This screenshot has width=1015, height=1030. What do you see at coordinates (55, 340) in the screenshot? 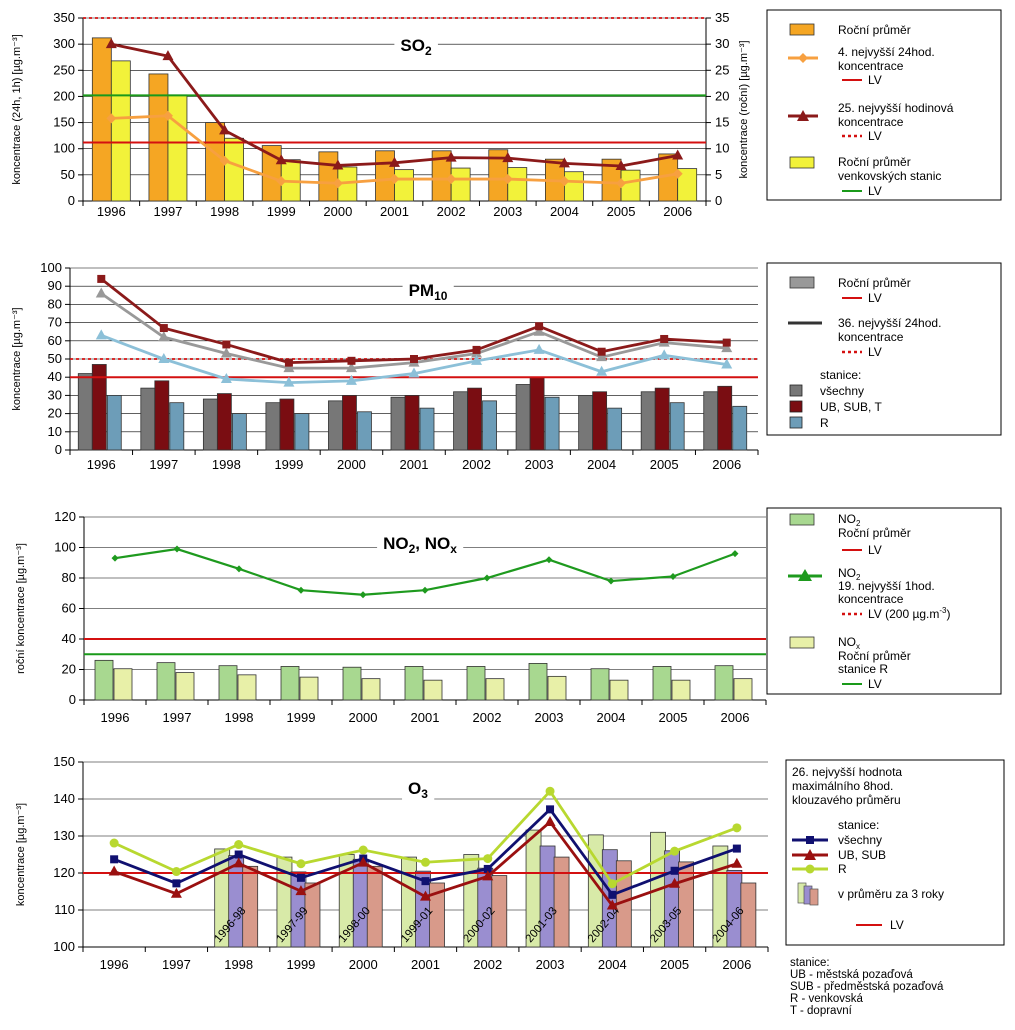
I see `y-tick-label: 60` at bounding box center [55, 340].